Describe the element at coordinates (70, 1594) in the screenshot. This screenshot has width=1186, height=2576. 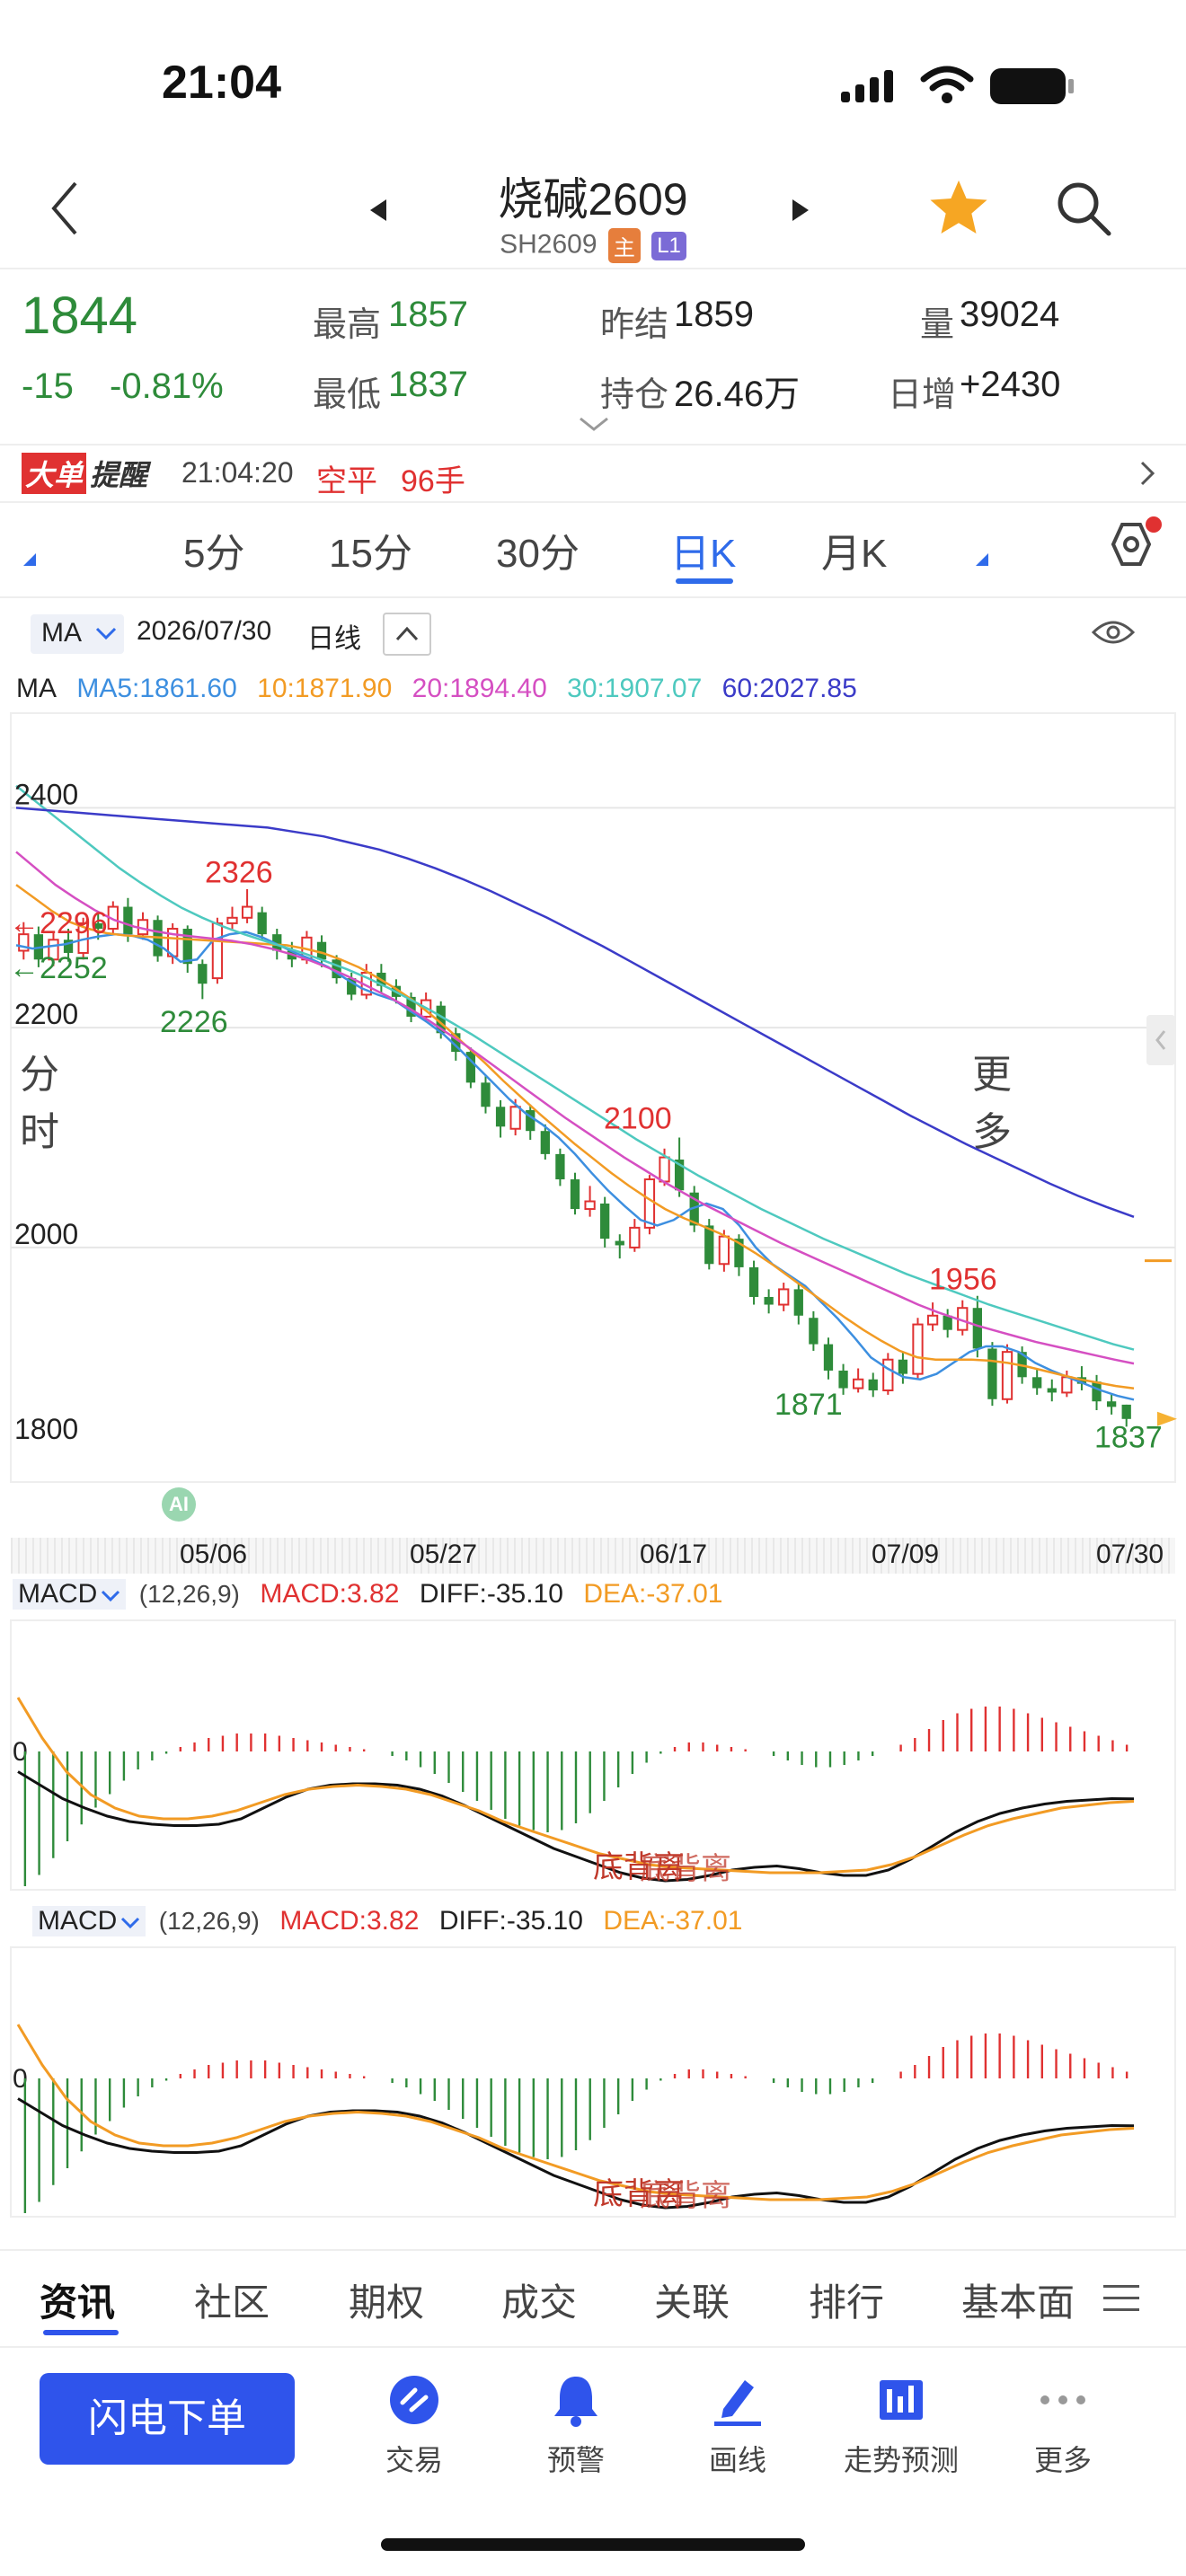
I see `macd-select-1: MACD` at that location.